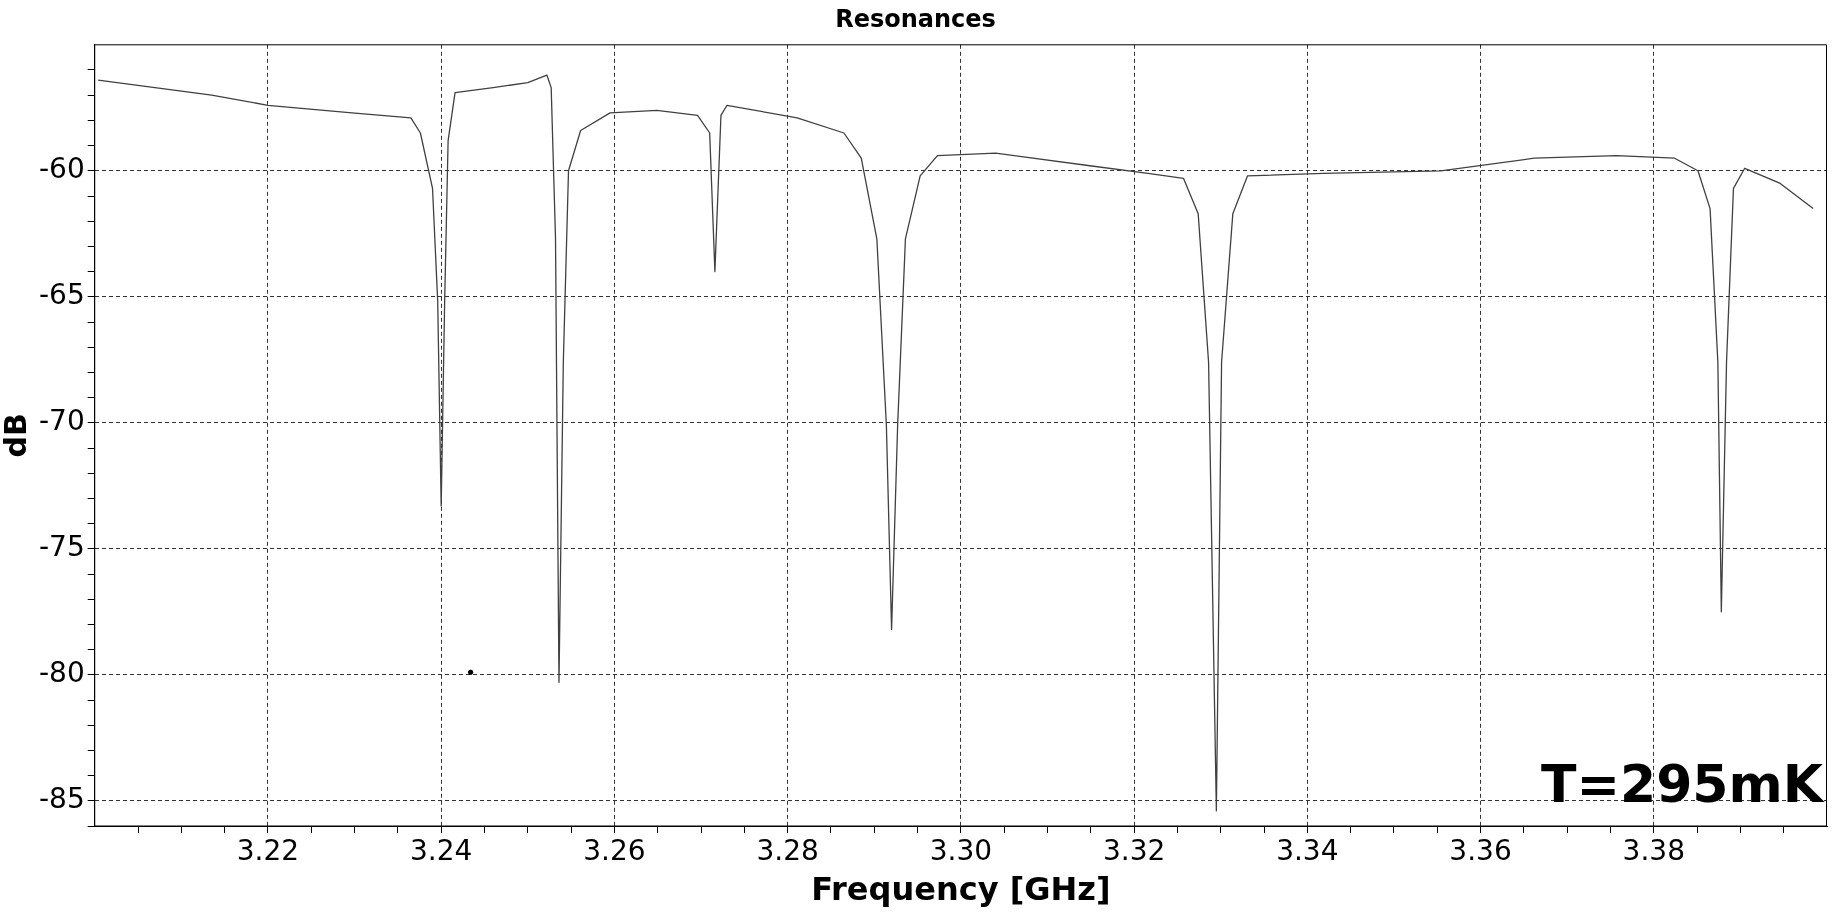 The height and width of the screenshot is (913, 1832). Describe the element at coordinates (787, 851) in the screenshot. I see `x-tick-label: 3.28` at that location.